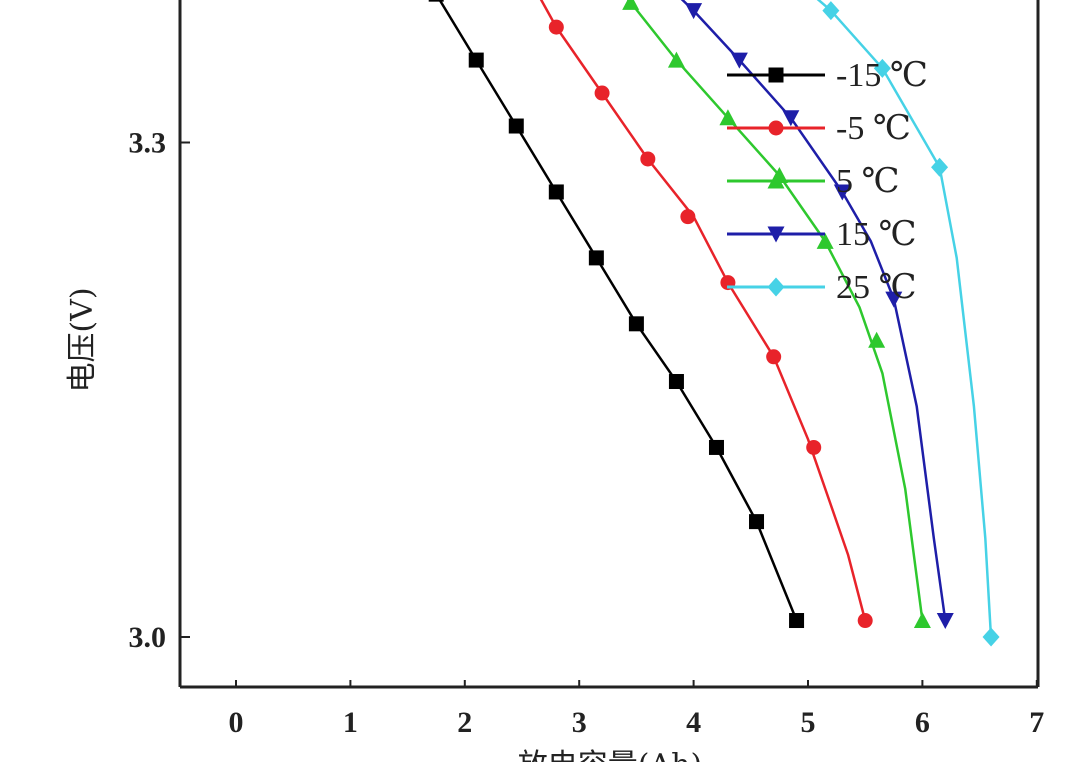 The height and width of the screenshot is (762, 1080). What do you see at coordinates (350, 722) in the screenshot?
I see `x-tick-label: 1` at bounding box center [350, 722].